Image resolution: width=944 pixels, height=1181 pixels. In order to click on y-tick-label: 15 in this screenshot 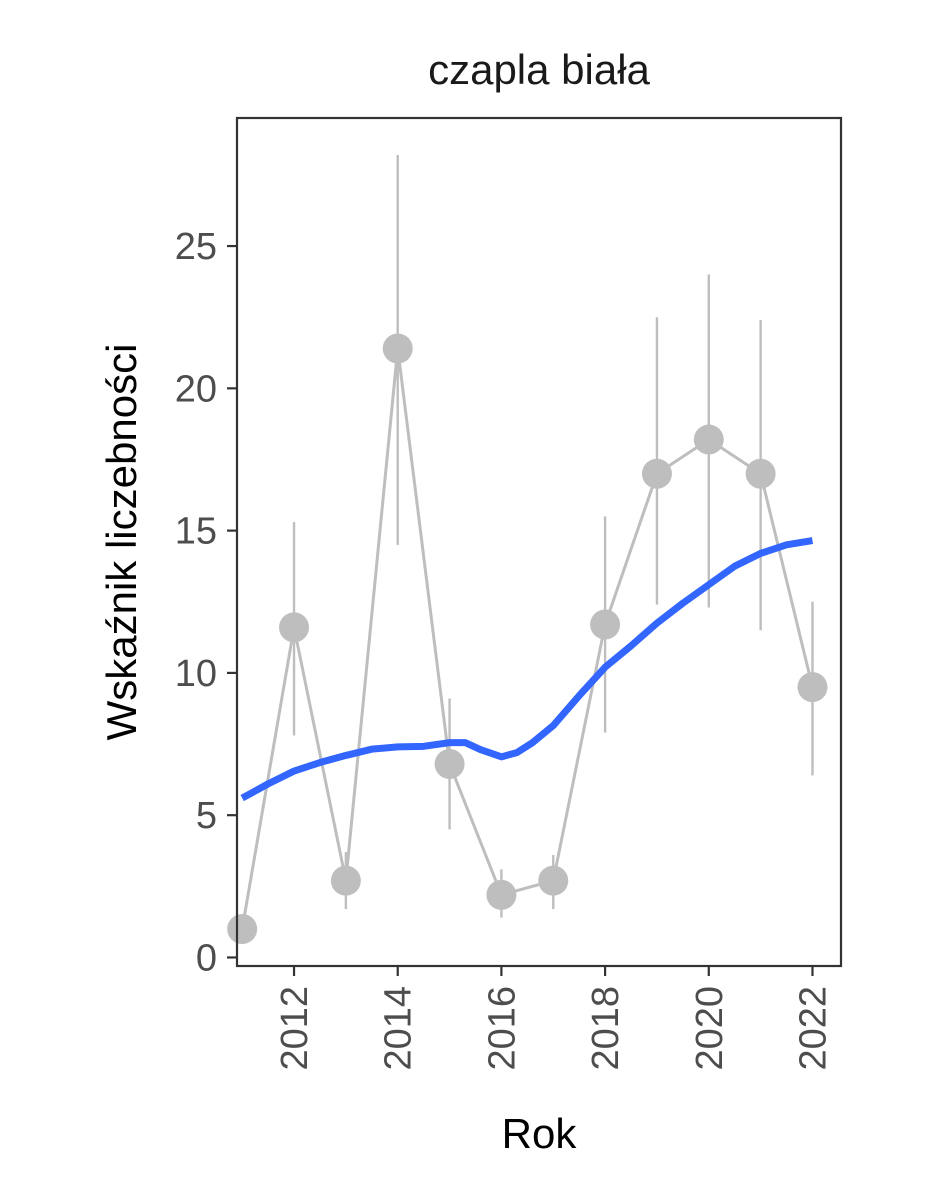, I will do `click(196, 532)`.